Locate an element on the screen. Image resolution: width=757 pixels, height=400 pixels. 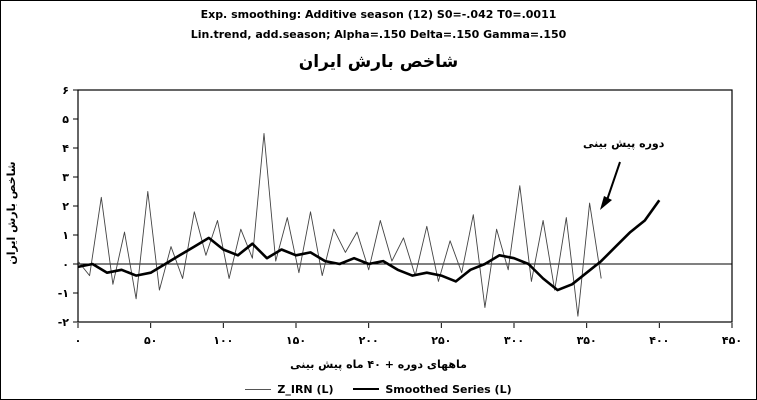
y-tick-label: ۲ is located at coordinates (65, 206).